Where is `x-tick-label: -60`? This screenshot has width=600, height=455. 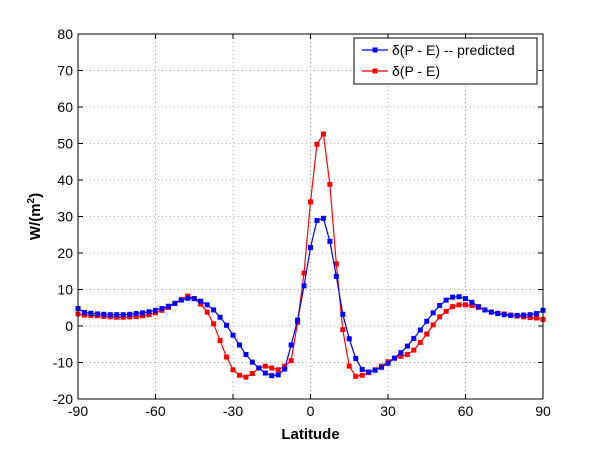
x-tick-label: -60 is located at coordinates (155, 411).